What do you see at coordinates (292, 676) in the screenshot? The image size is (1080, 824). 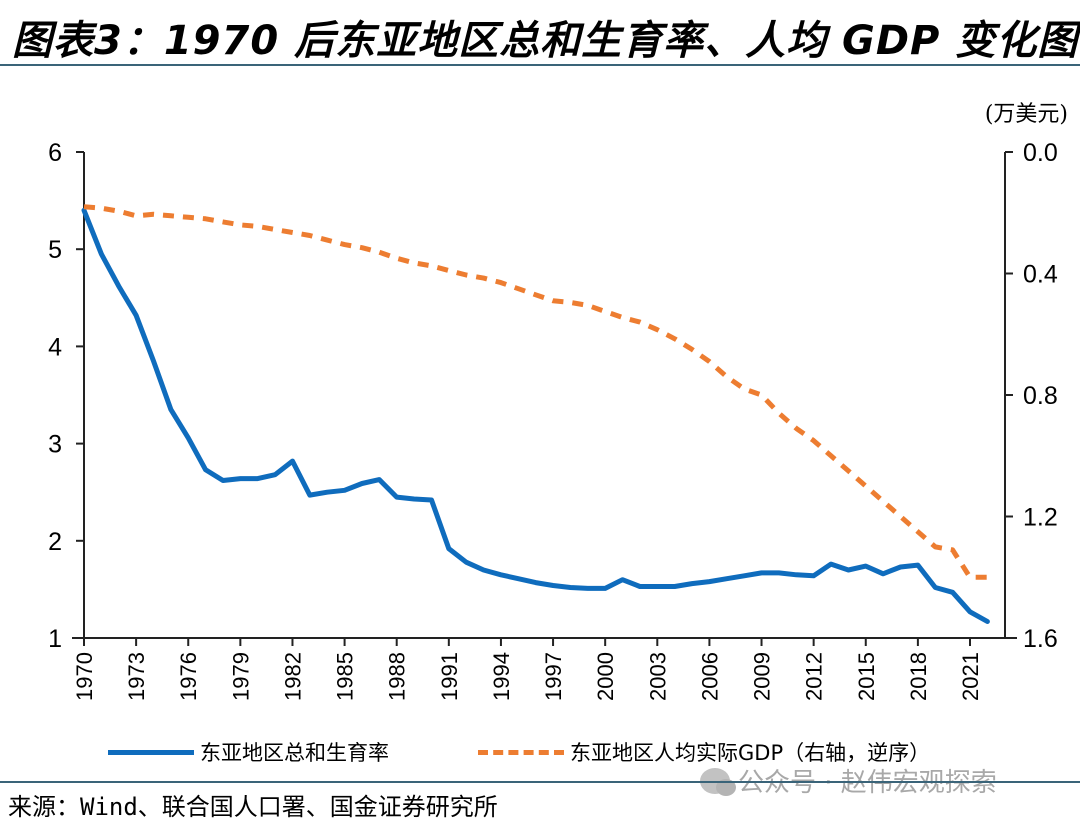 I see `x-axis-tick-label: 1982` at bounding box center [292, 676].